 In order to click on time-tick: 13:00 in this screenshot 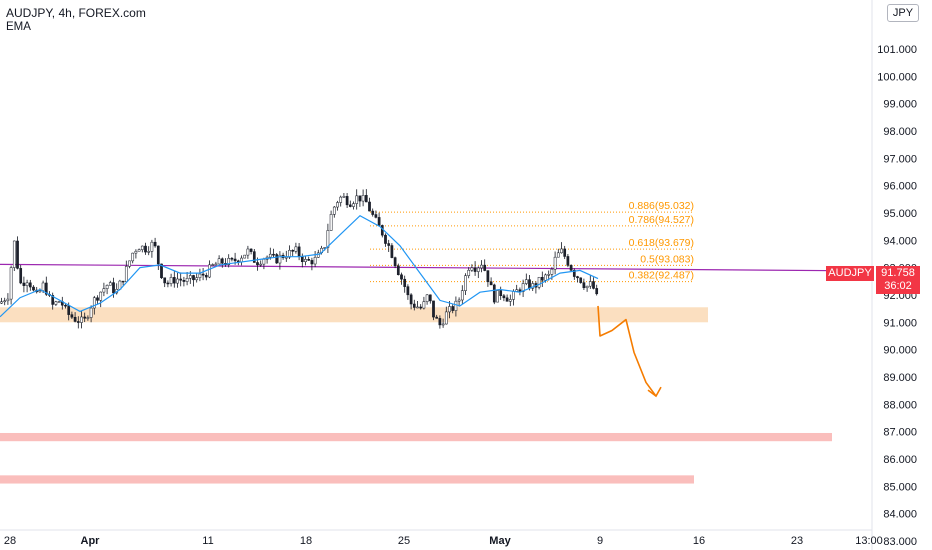, I will do `click(869, 541)`.